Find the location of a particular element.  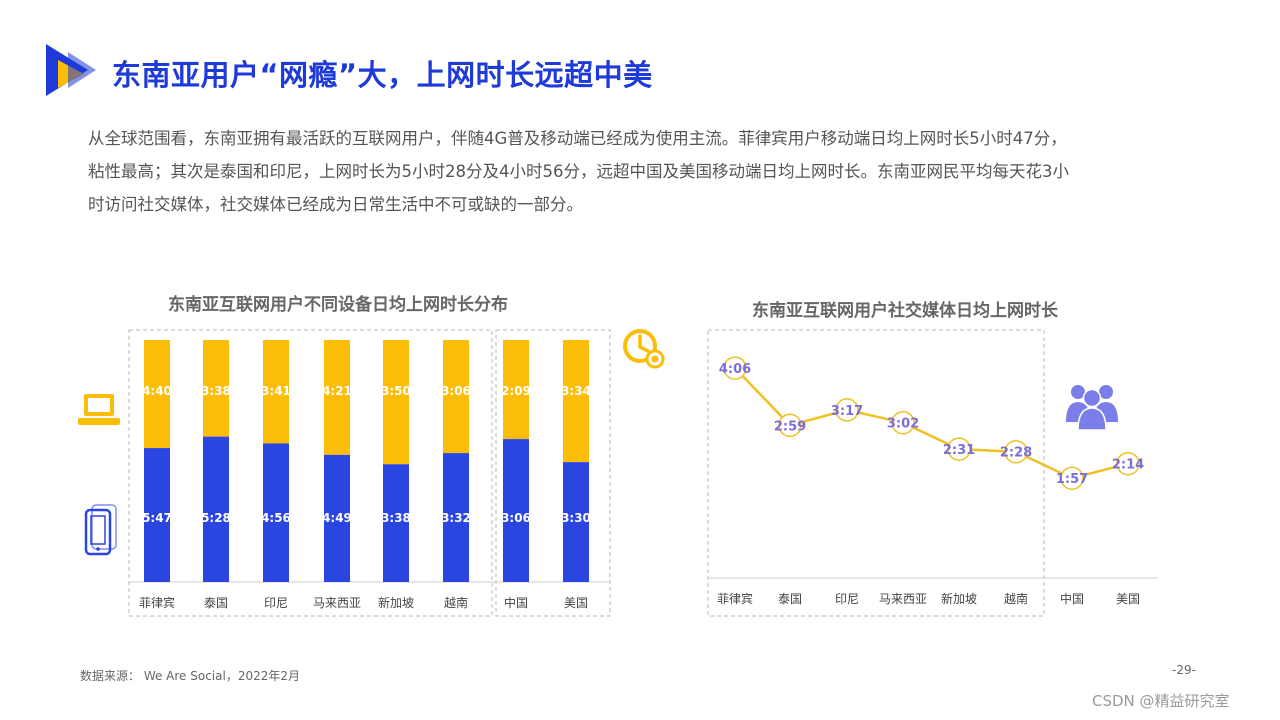

intro-line: 时访问社交媒体，社交媒体已经成为日常生活中不可或缺的一部分。 is located at coordinates (335, 204).